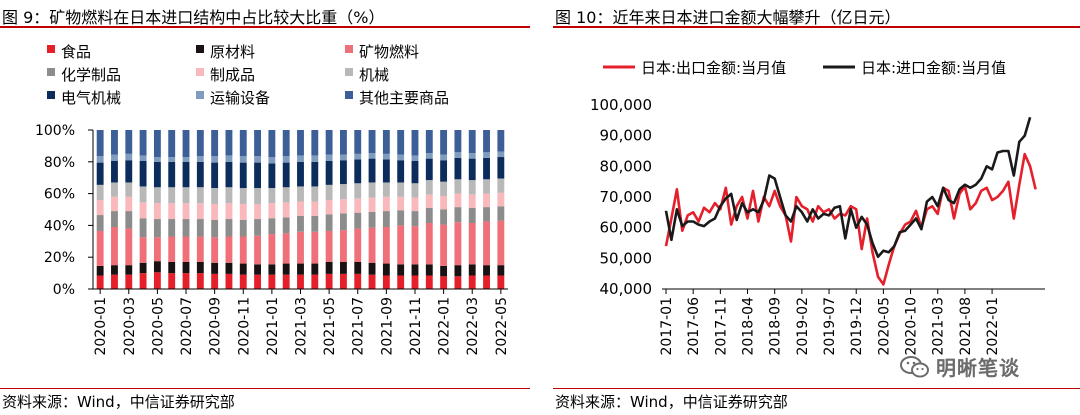  What do you see at coordinates (232, 52) in the screenshot?
I see `legend-label: 原材料` at bounding box center [232, 52].